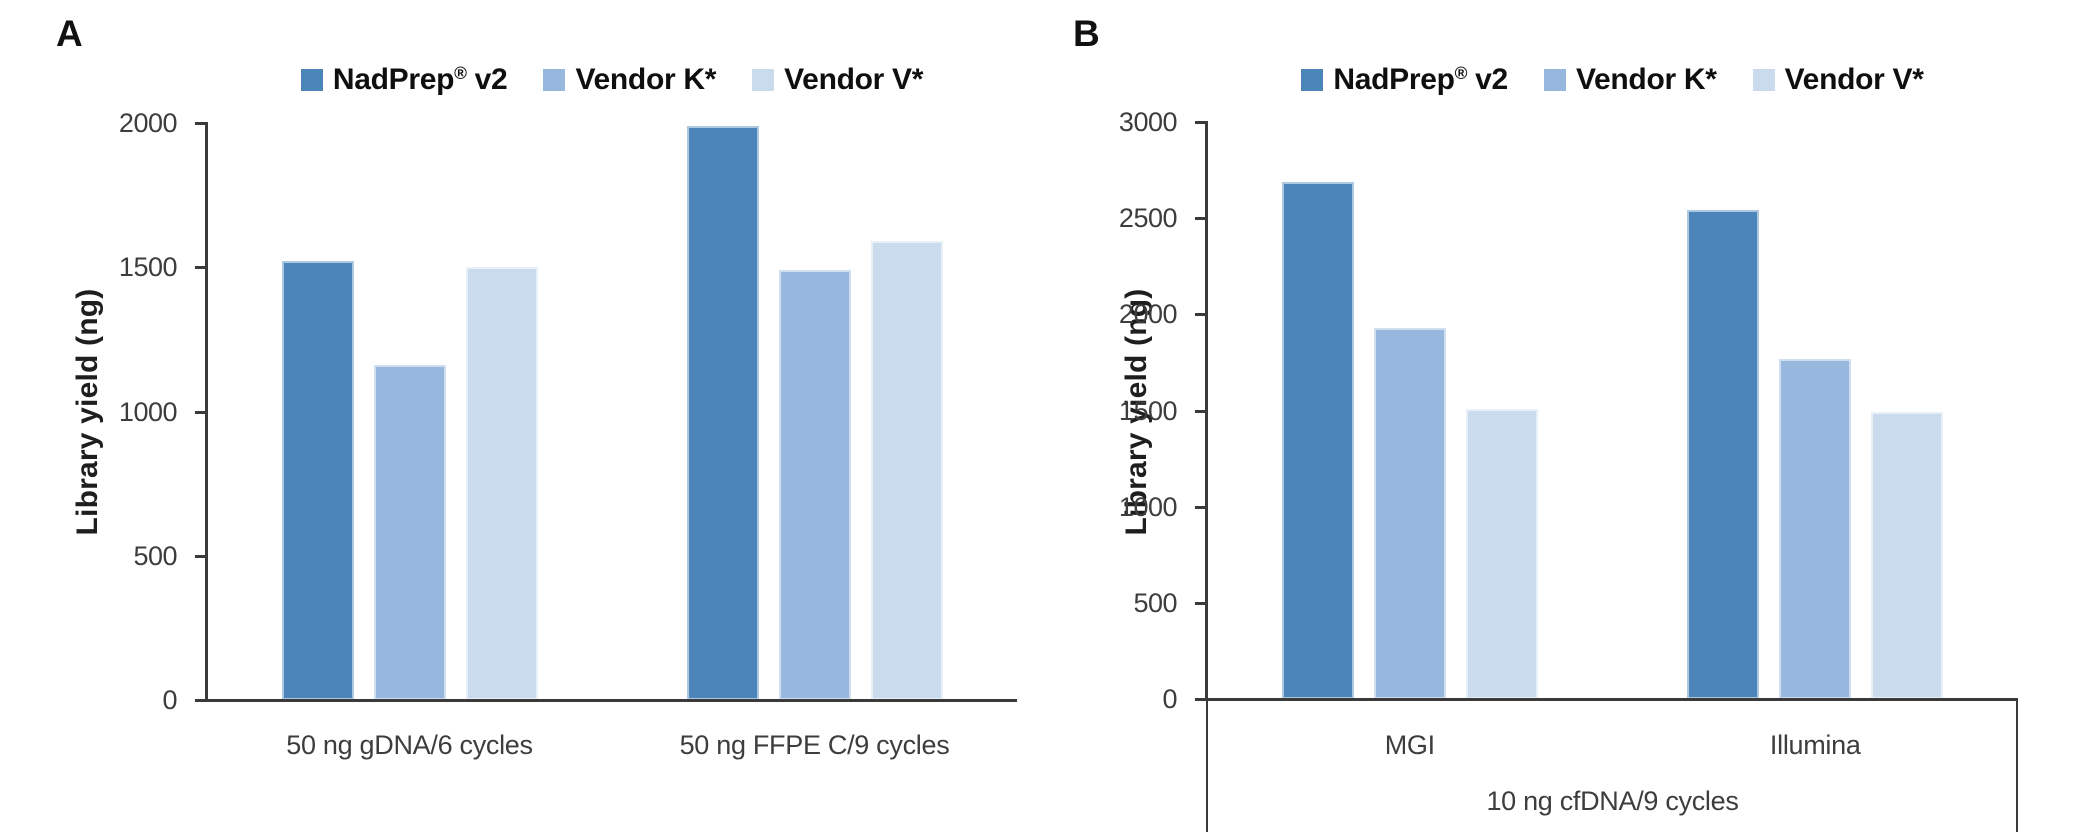 This screenshot has height=832, width=2098. I want to click on y-tick-label: 3000, so click(1148, 122).